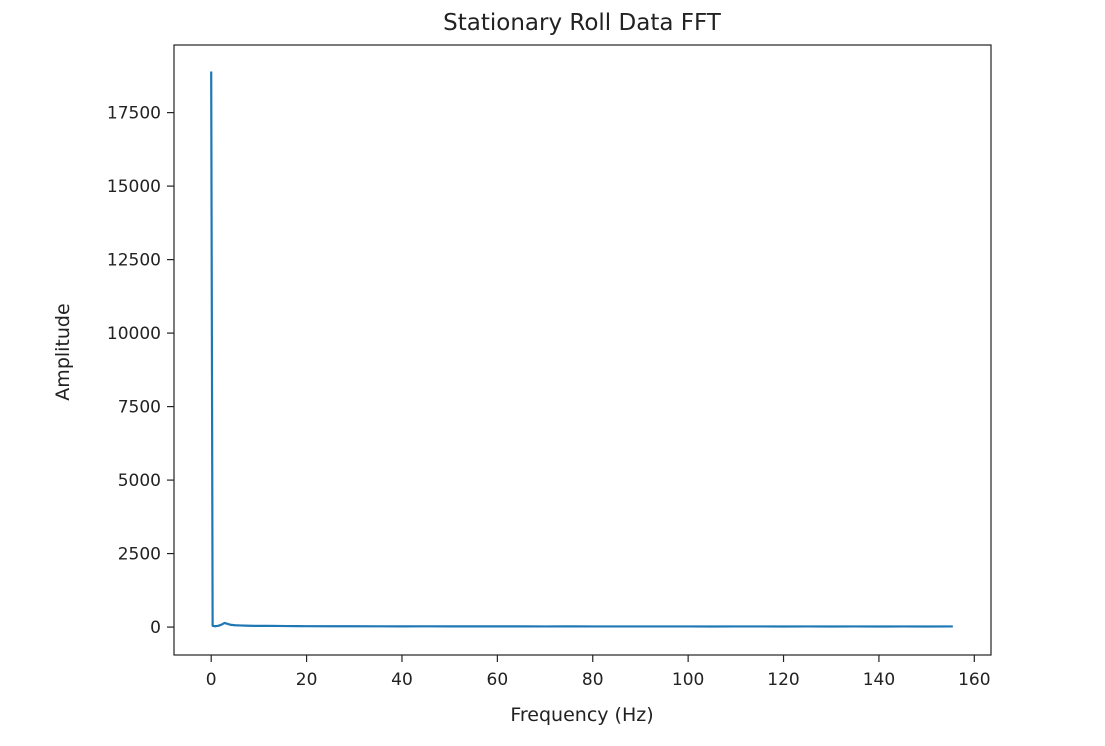  Describe the element at coordinates (211, 680) in the screenshot. I see `x-tick-label: 0` at that location.